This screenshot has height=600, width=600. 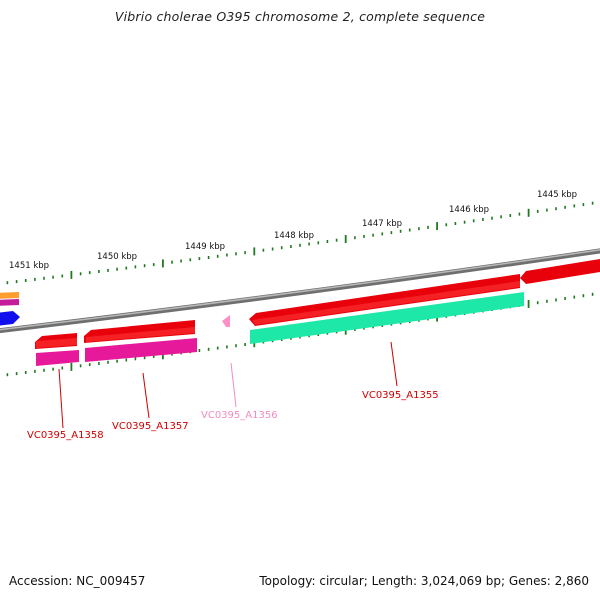 What do you see at coordinates (65, 435) in the screenshot?
I see `gene-label-a1358: VC0395_A1358` at bounding box center [65, 435].